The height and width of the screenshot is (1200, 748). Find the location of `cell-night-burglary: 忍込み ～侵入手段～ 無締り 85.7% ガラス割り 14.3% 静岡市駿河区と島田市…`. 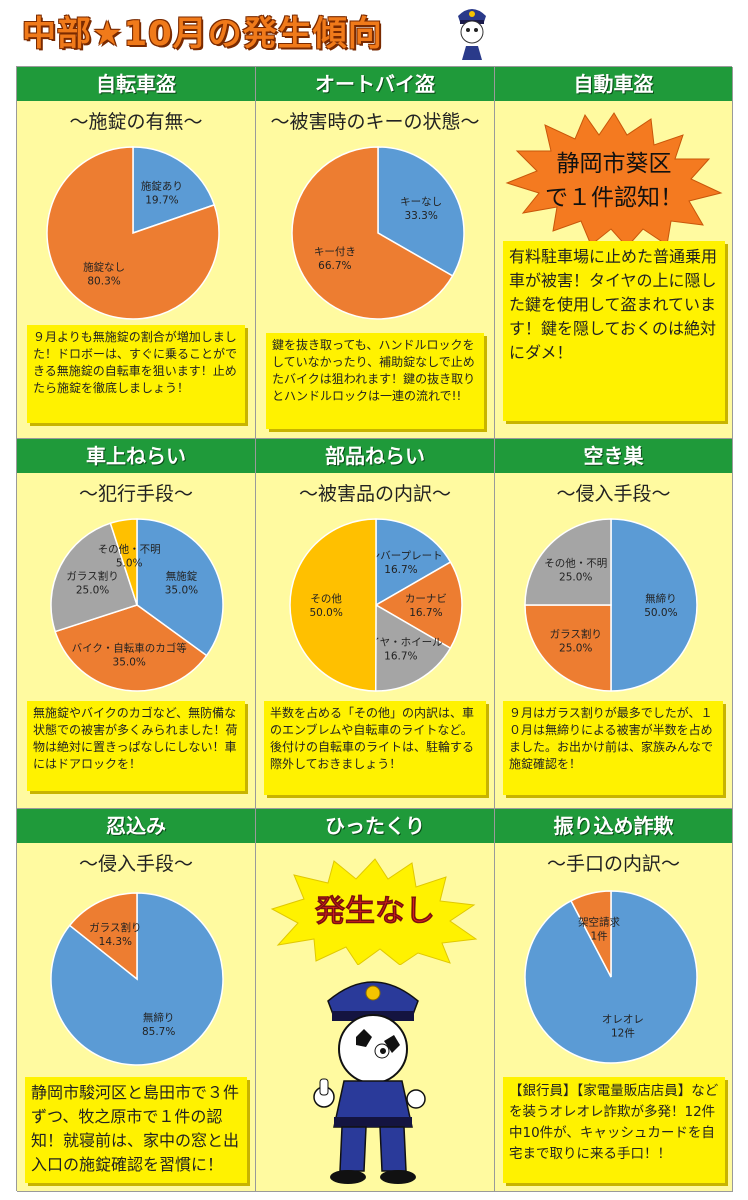

cell-night-burglary: 忍込み ～侵入手段～ 無締り 85.7% ガラス割り 14.3% 静岡市駿河区と島田市… is located at coordinates (136, 1000).